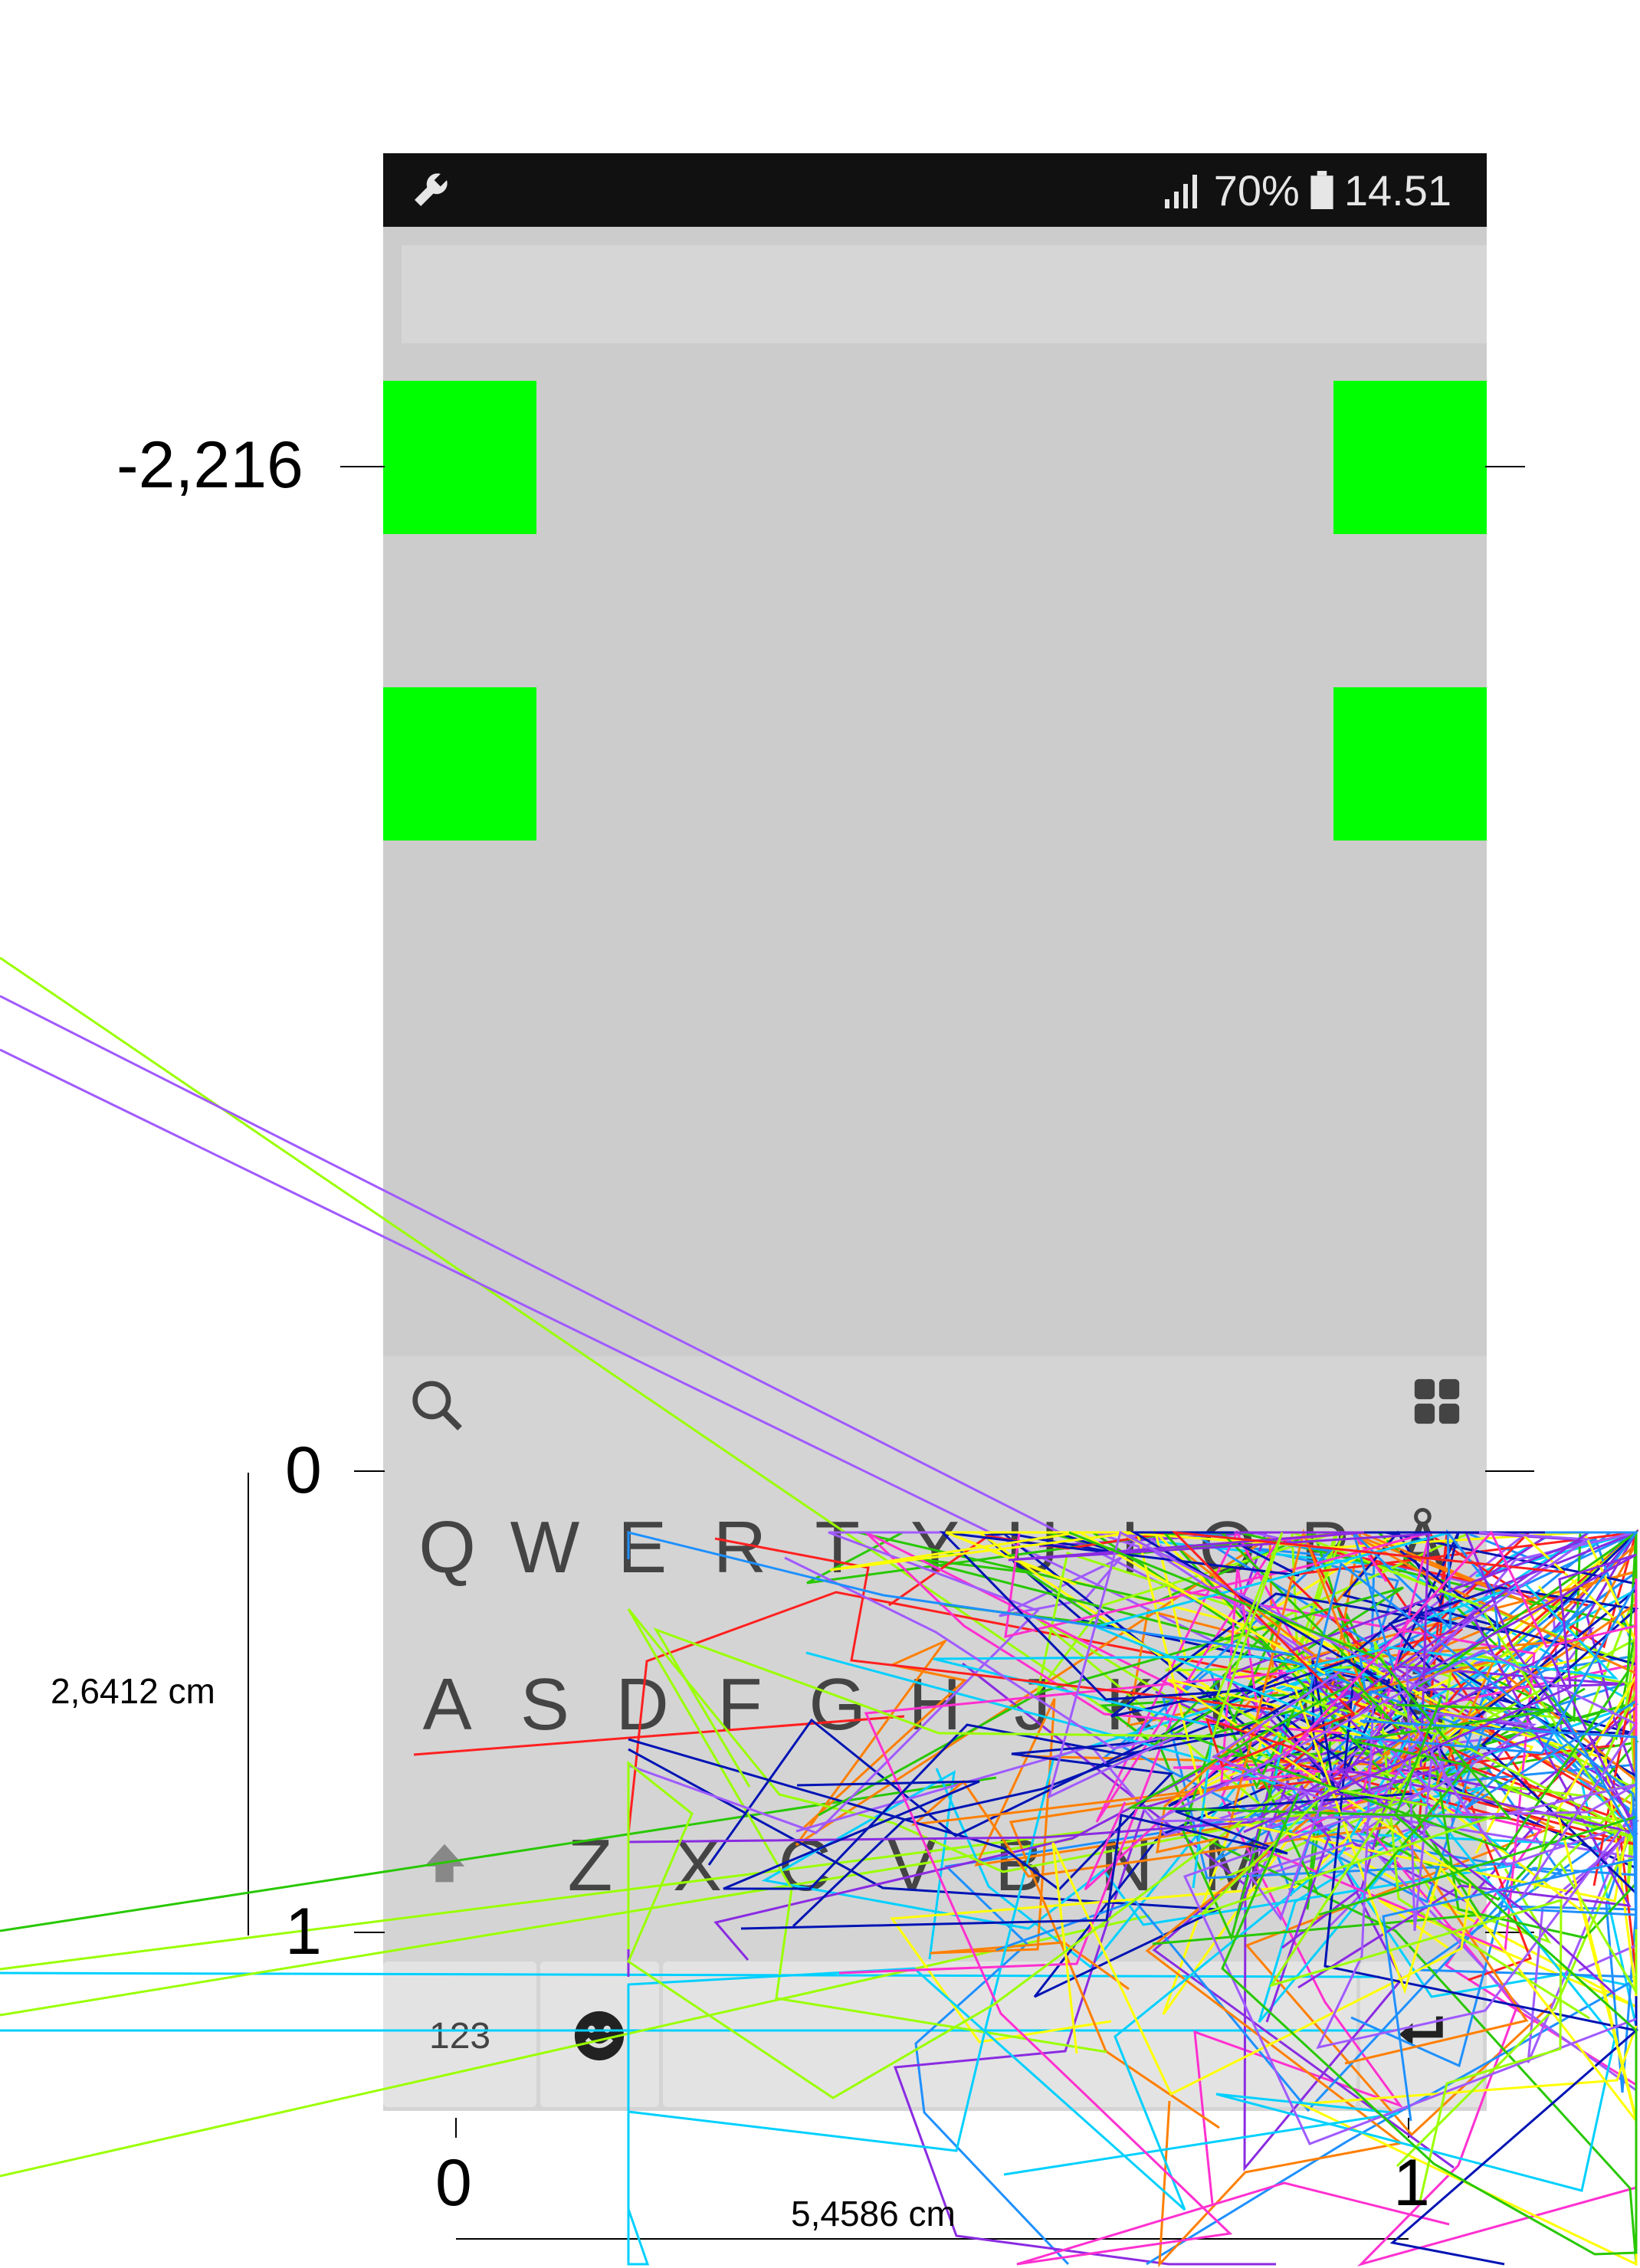  Describe the element at coordinates (1233, 1865) in the screenshot. I see `key-3-6: M` at that location.